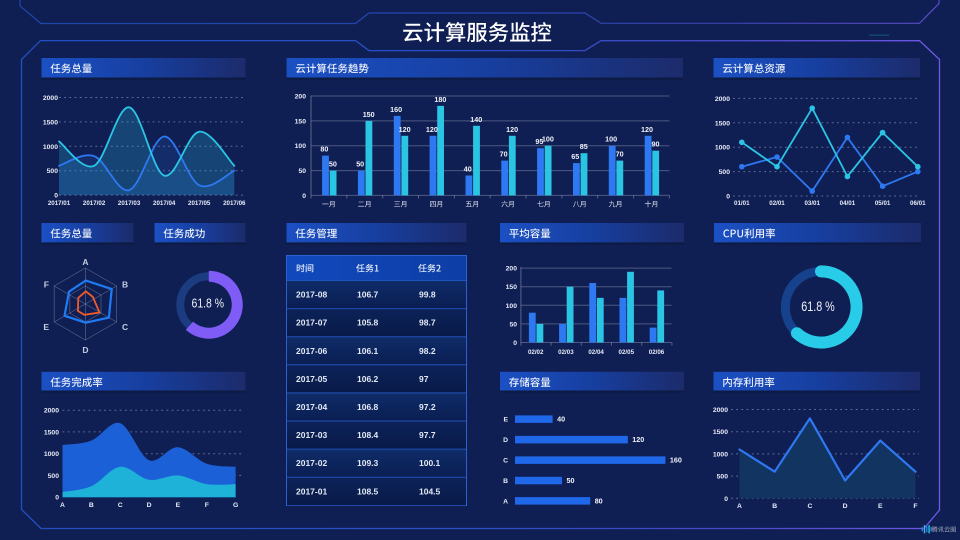 The image size is (960, 540). Describe the element at coordinates (742, 203) in the screenshot. I see `svg-text: 01/01` at that location.